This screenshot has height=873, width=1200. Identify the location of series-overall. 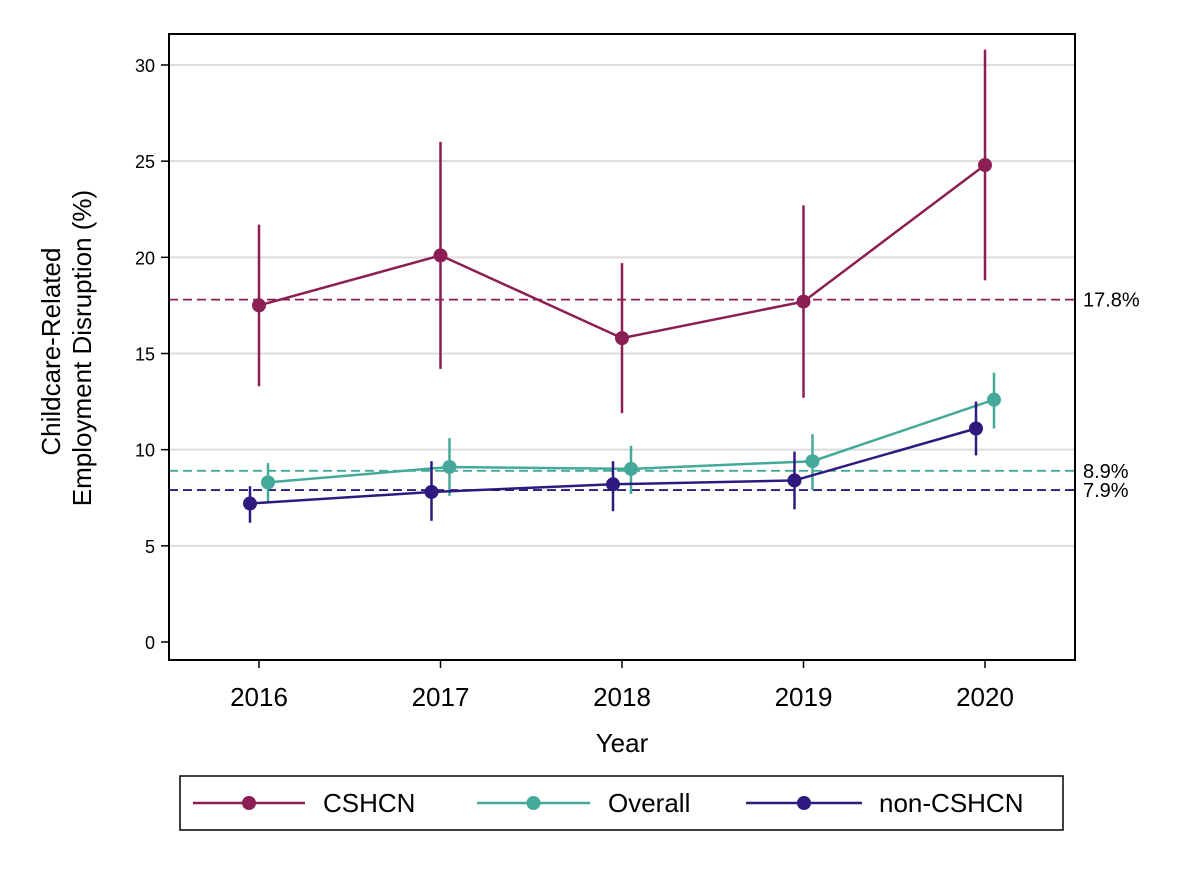
(631, 437).